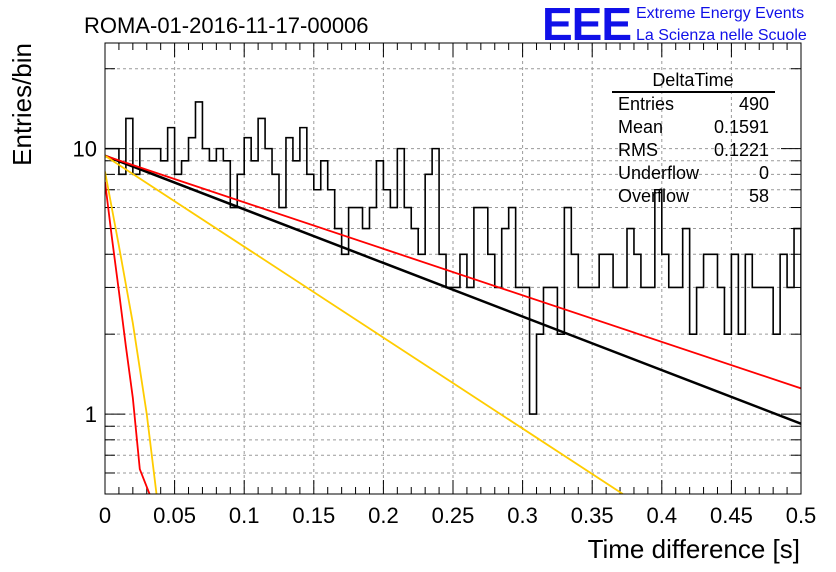 The height and width of the screenshot is (572, 836). Describe the element at coordinates (741, 127) in the screenshot. I see `stats-value: 0.1591` at that location.